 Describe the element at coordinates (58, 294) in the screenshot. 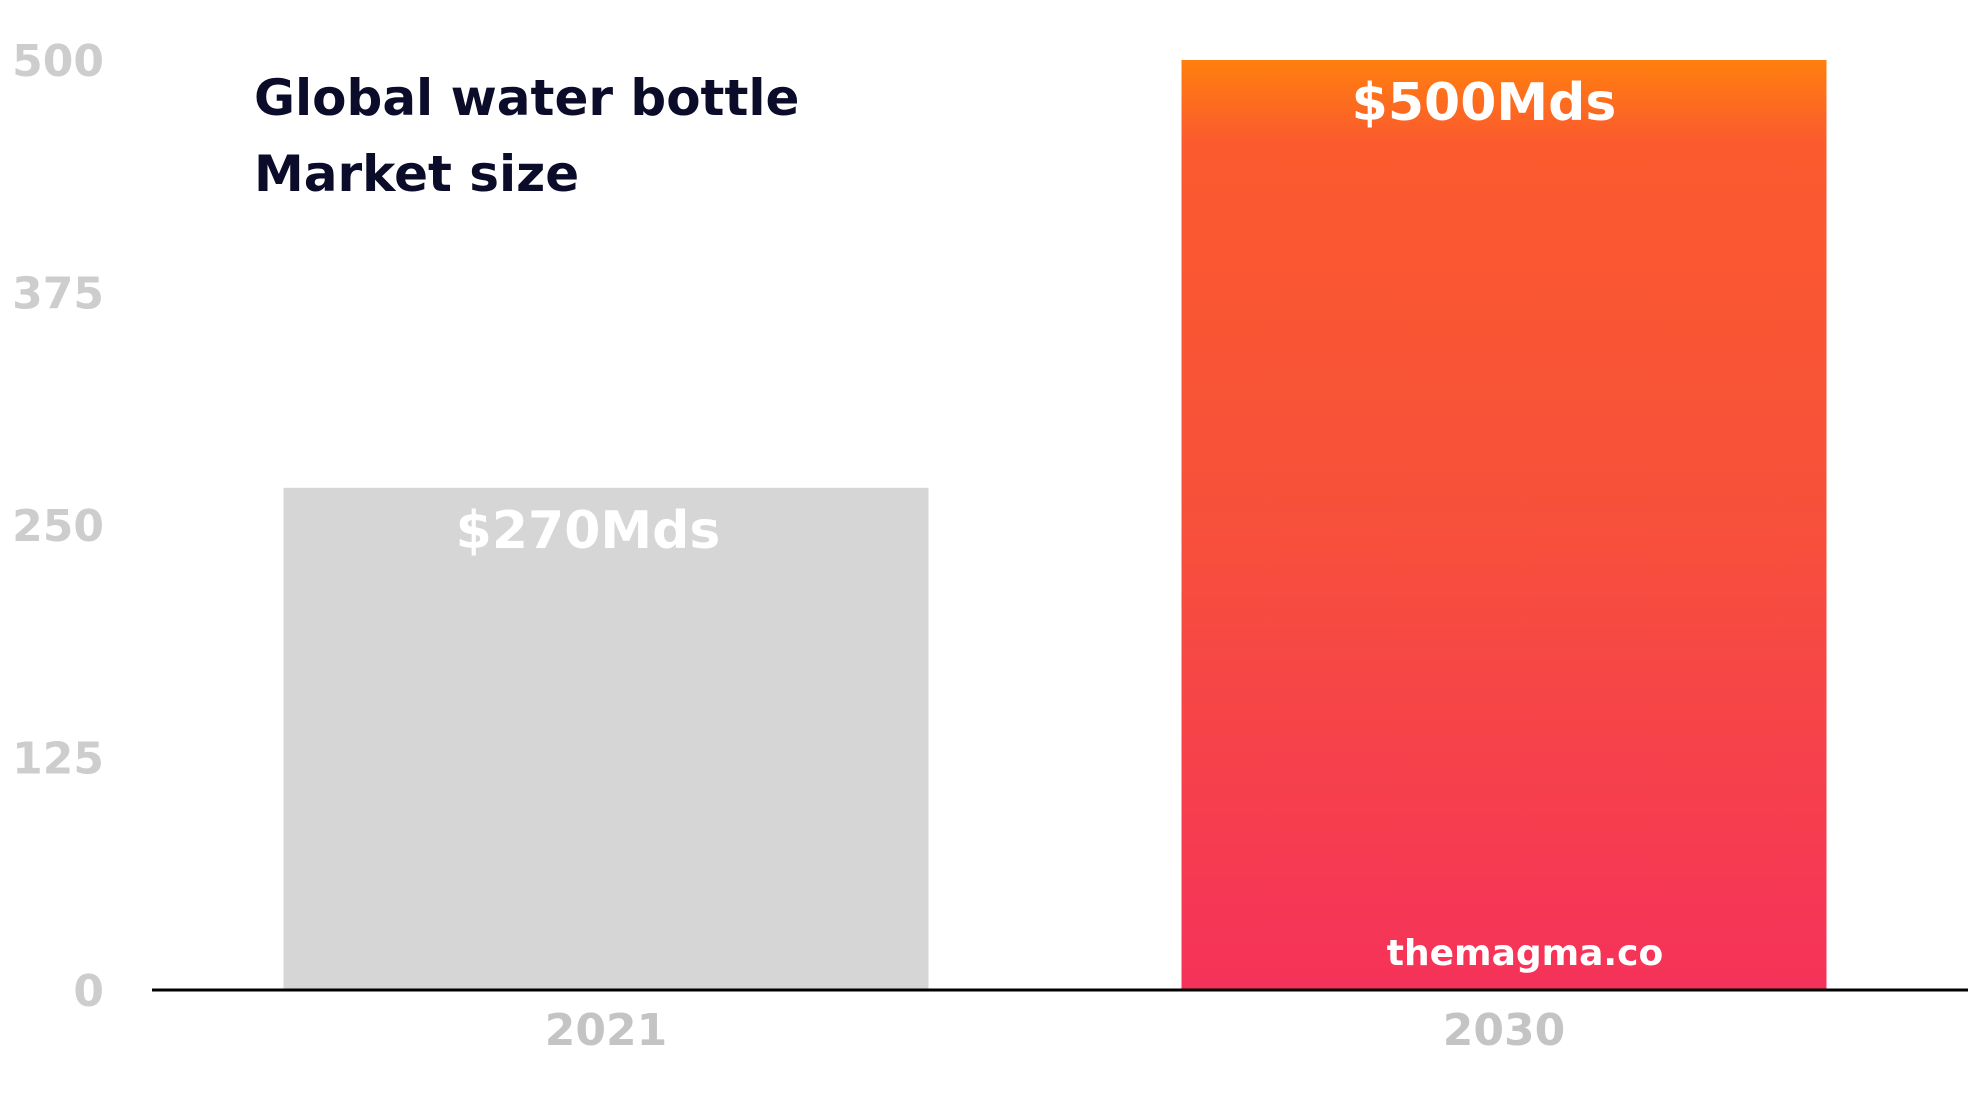

I see `y-tick-label-375: 375` at that location.